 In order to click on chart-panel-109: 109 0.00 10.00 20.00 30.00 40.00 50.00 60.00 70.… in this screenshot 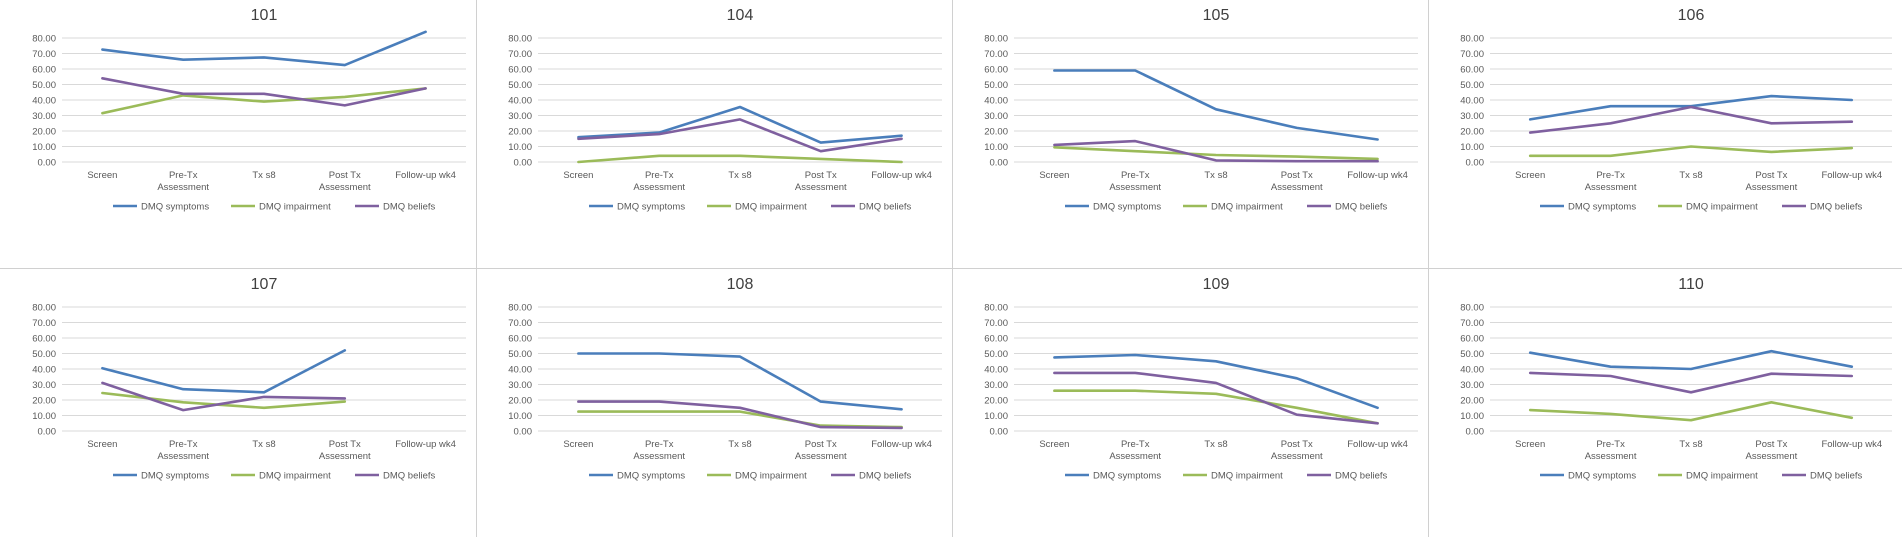, I will do `click(1190, 403)`.